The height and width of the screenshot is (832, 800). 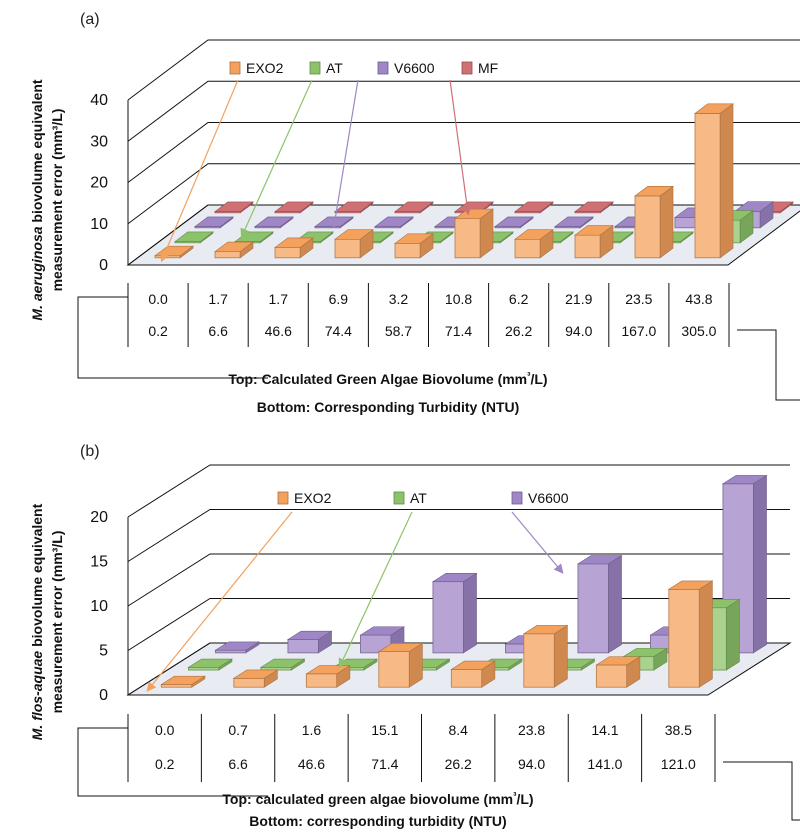 I want to click on legend-label-mf: MF, so click(x=488, y=68).